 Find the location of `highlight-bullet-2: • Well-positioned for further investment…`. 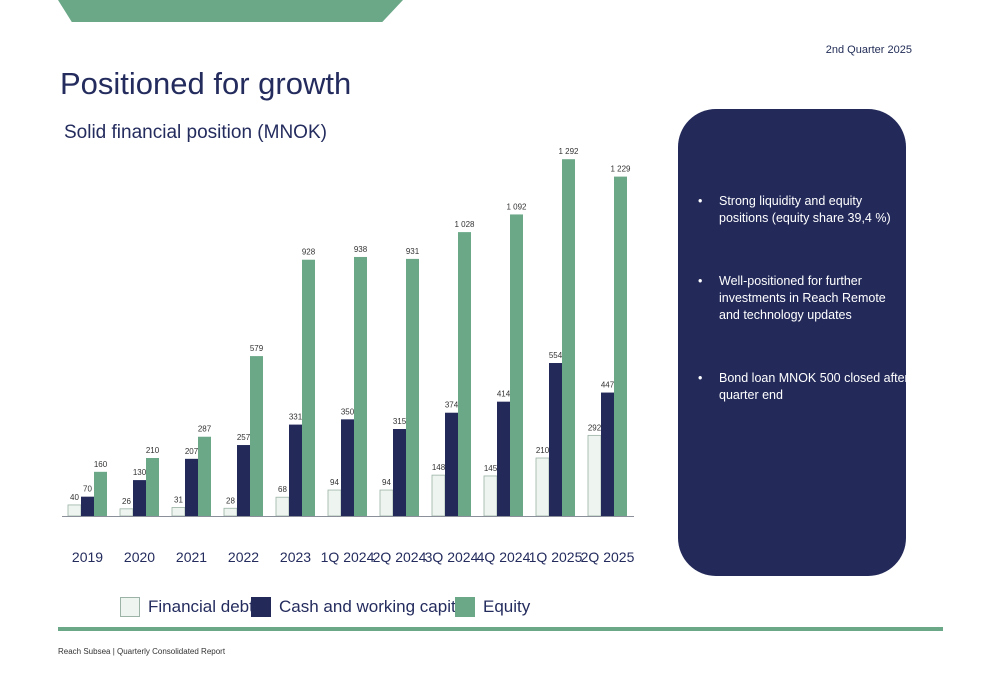

highlight-bullet-2: • Well-positioned for further investment… is located at coordinates (803, 298).